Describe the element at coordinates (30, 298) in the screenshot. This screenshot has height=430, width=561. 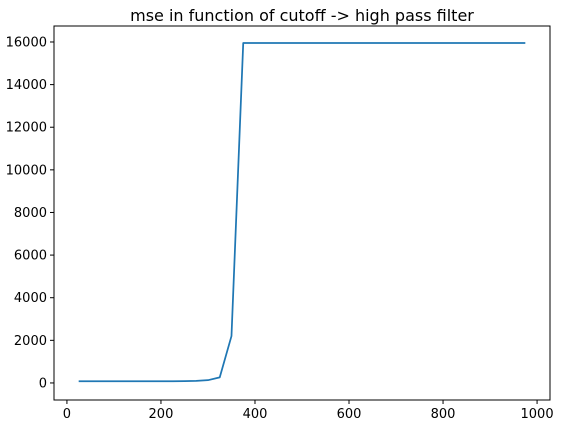
I see `y-tick-label: 4000` at that location.